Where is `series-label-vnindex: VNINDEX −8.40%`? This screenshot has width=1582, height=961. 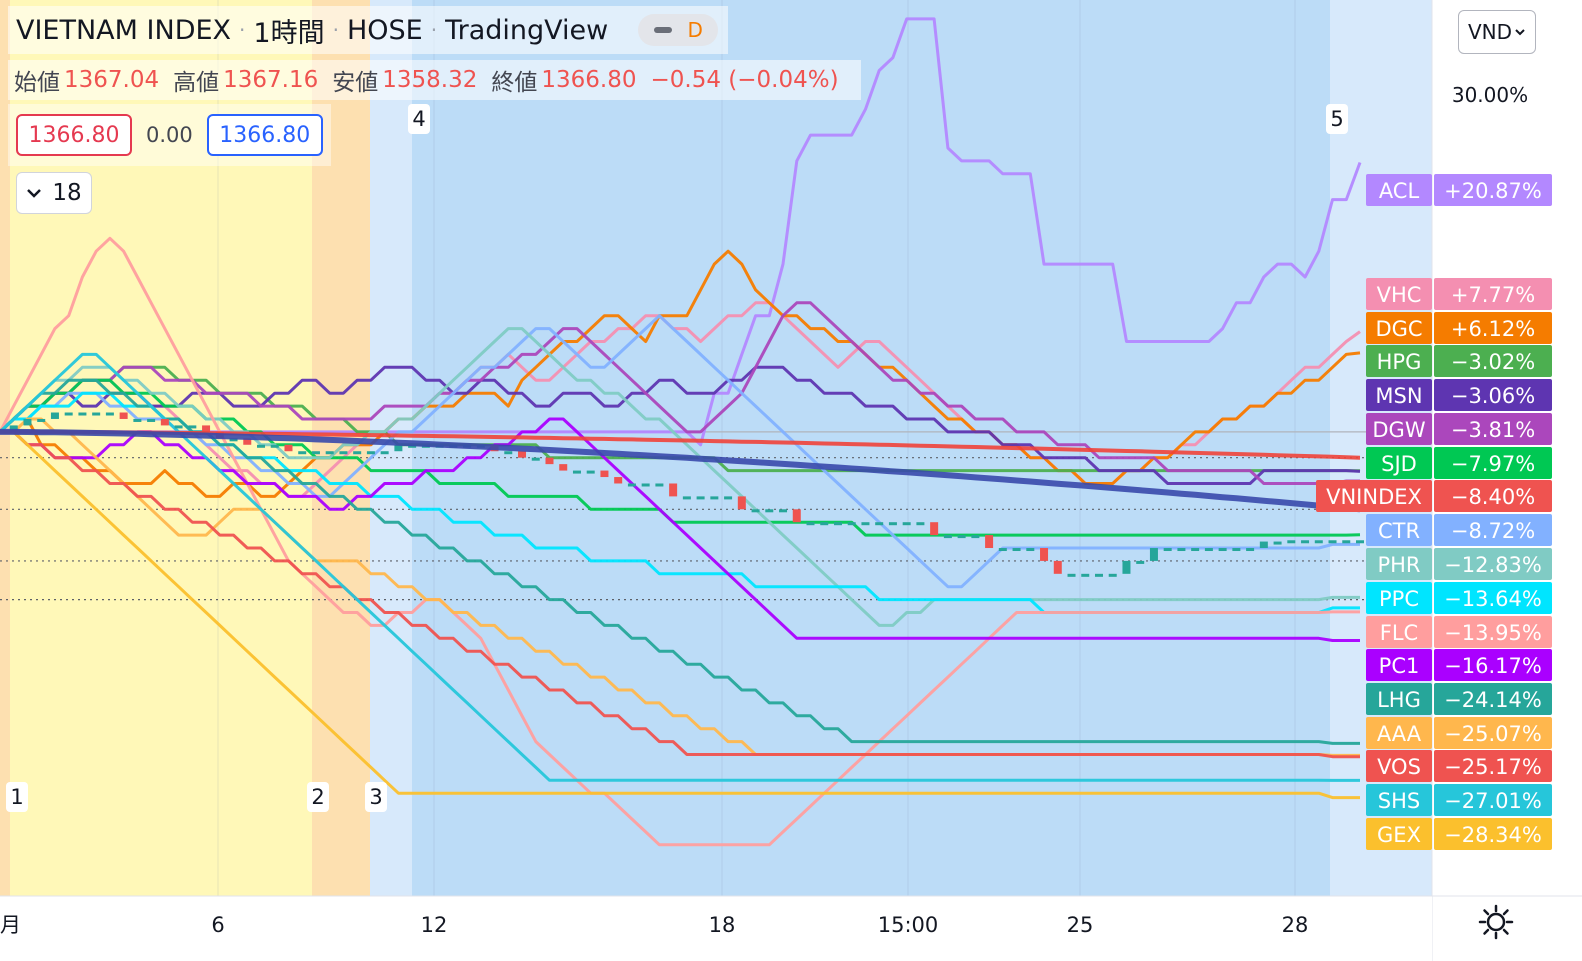
series-label-vnindex: VNINDEX −8.40% is located at coordinates (1434, 496).